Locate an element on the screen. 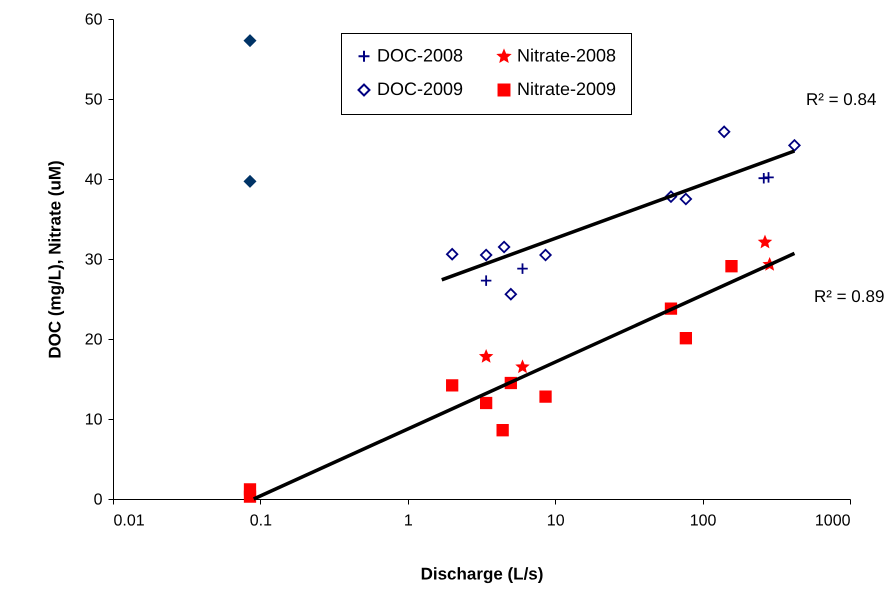  legend-label: DOC-2008 is located at coordinates (420, 55).